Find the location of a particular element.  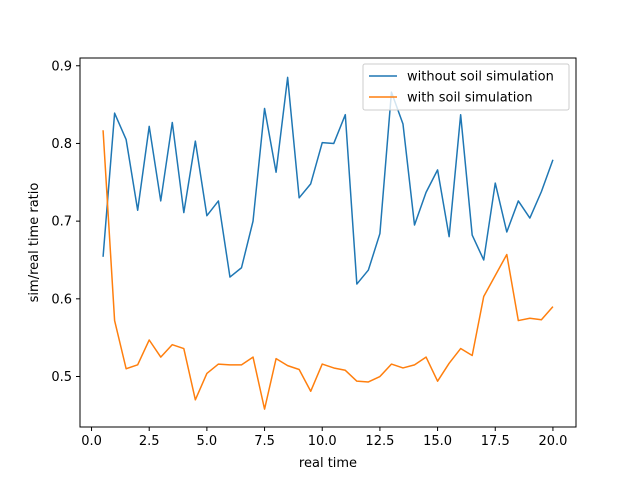

x-tick-label: 20.0 is located at coordinates (552, 441).